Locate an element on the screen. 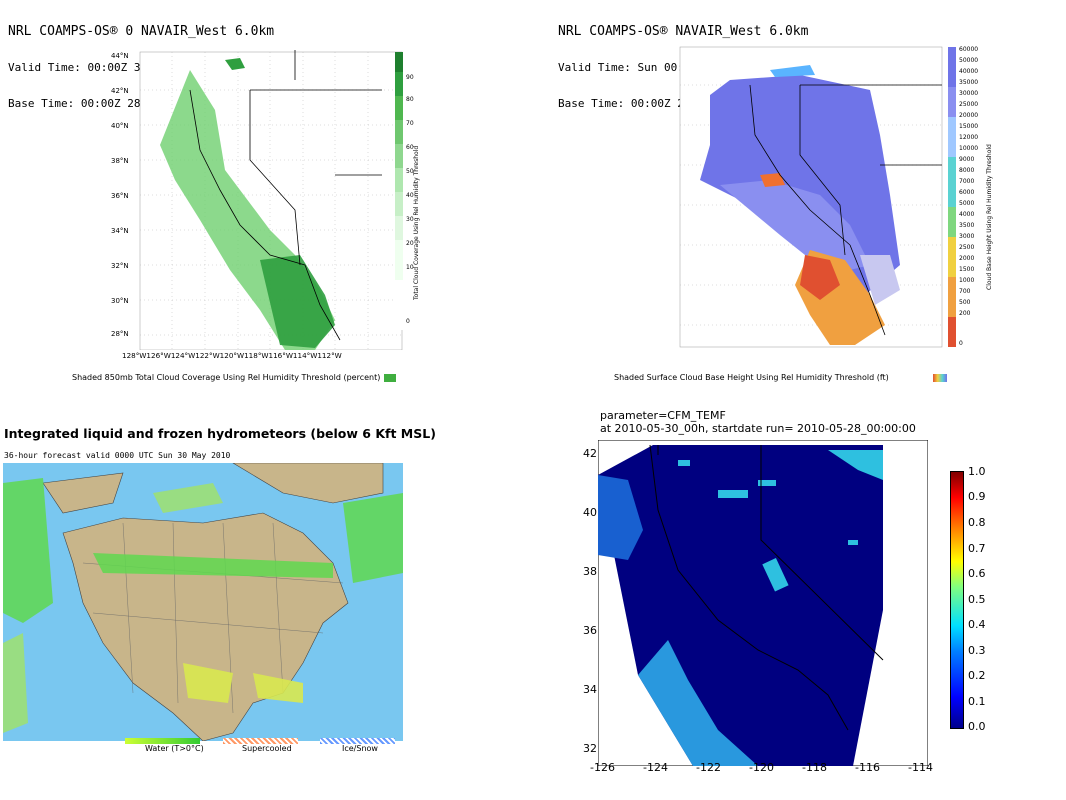  panel1-title: NRL COAMPS-OS® 0 NAVAIR_West 6.0km is located at coordinates (141, 31).